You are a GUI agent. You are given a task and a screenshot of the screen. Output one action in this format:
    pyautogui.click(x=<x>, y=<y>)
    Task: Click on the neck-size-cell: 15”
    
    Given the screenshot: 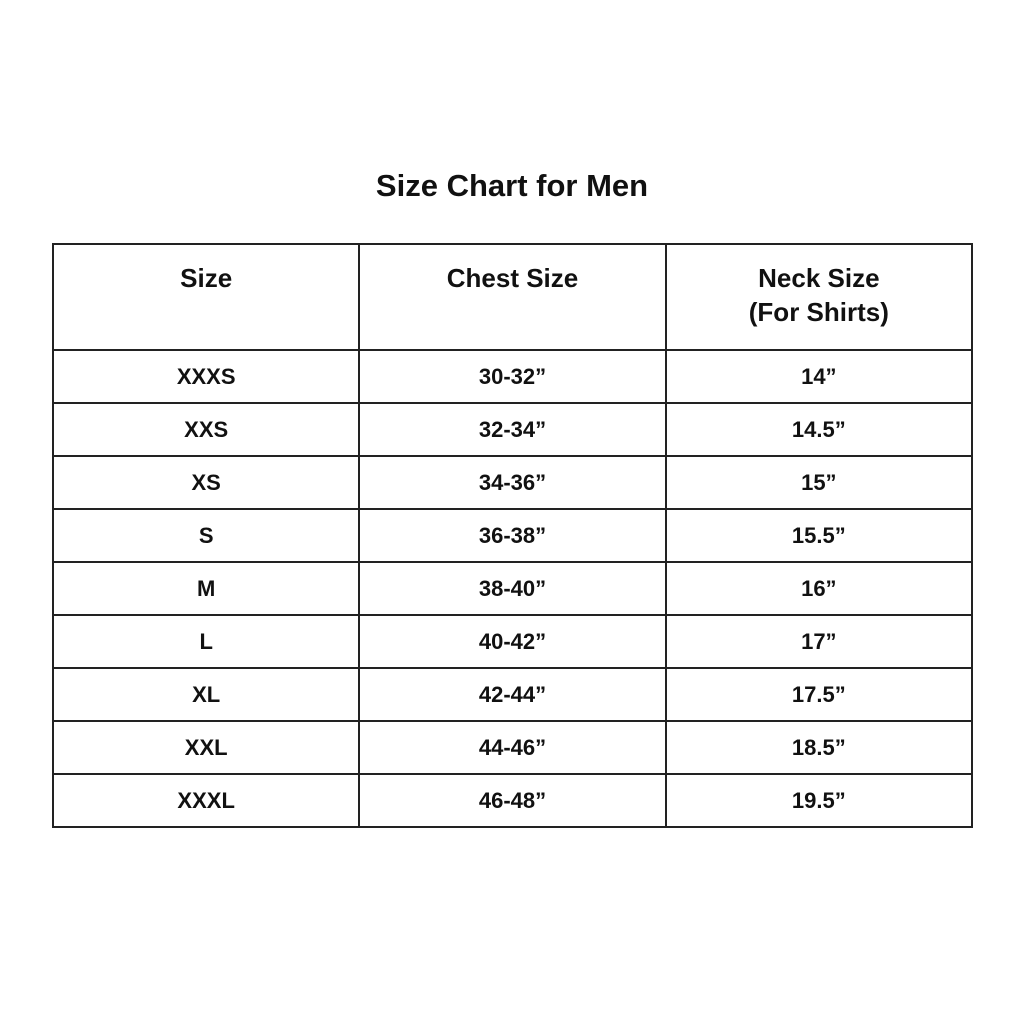 What is the action you would take?
    pyautogui.click(x=819, y=482)
    